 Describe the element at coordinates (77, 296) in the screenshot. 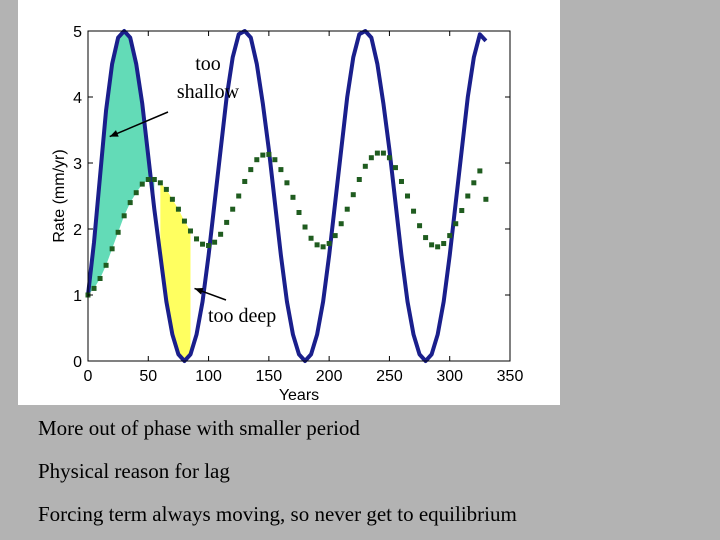

I see `y-tick-label: 1` at that location.